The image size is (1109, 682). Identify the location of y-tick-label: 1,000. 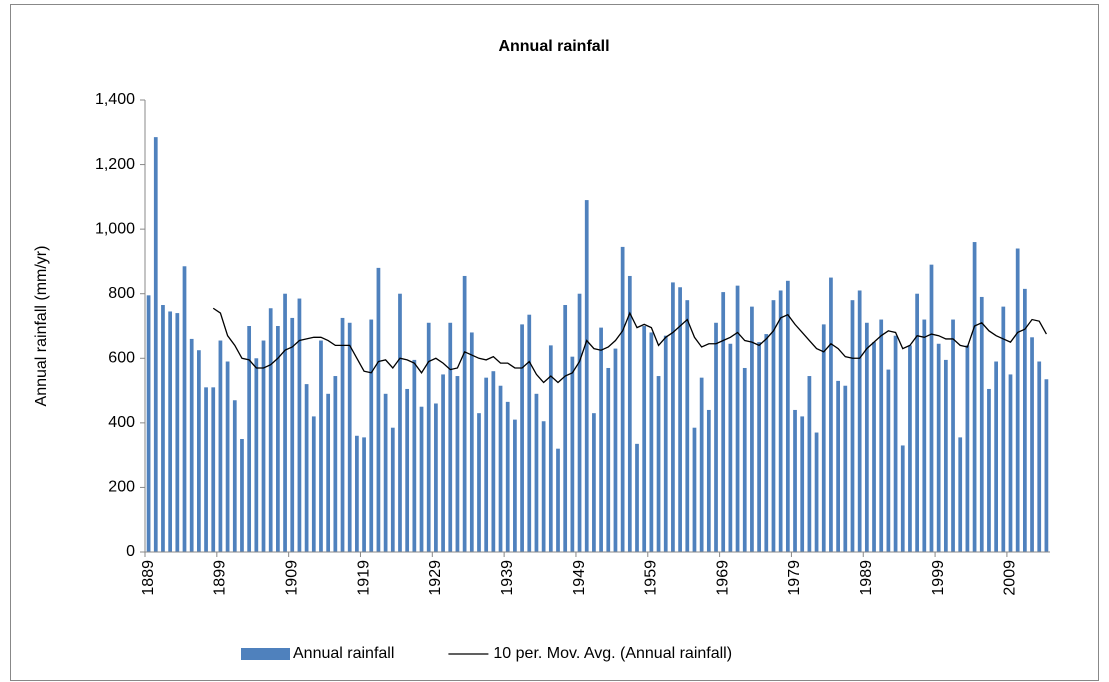
(115, 228).